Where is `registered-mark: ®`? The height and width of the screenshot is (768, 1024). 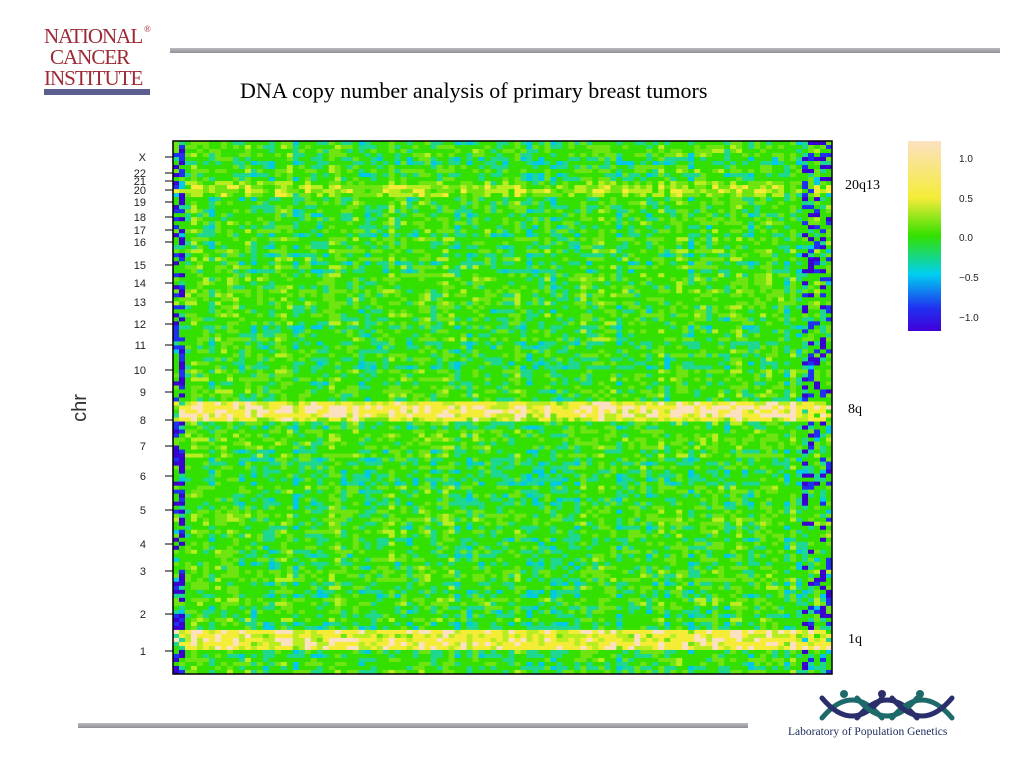 registered-mark: ® is located at coordinates (147, 29).